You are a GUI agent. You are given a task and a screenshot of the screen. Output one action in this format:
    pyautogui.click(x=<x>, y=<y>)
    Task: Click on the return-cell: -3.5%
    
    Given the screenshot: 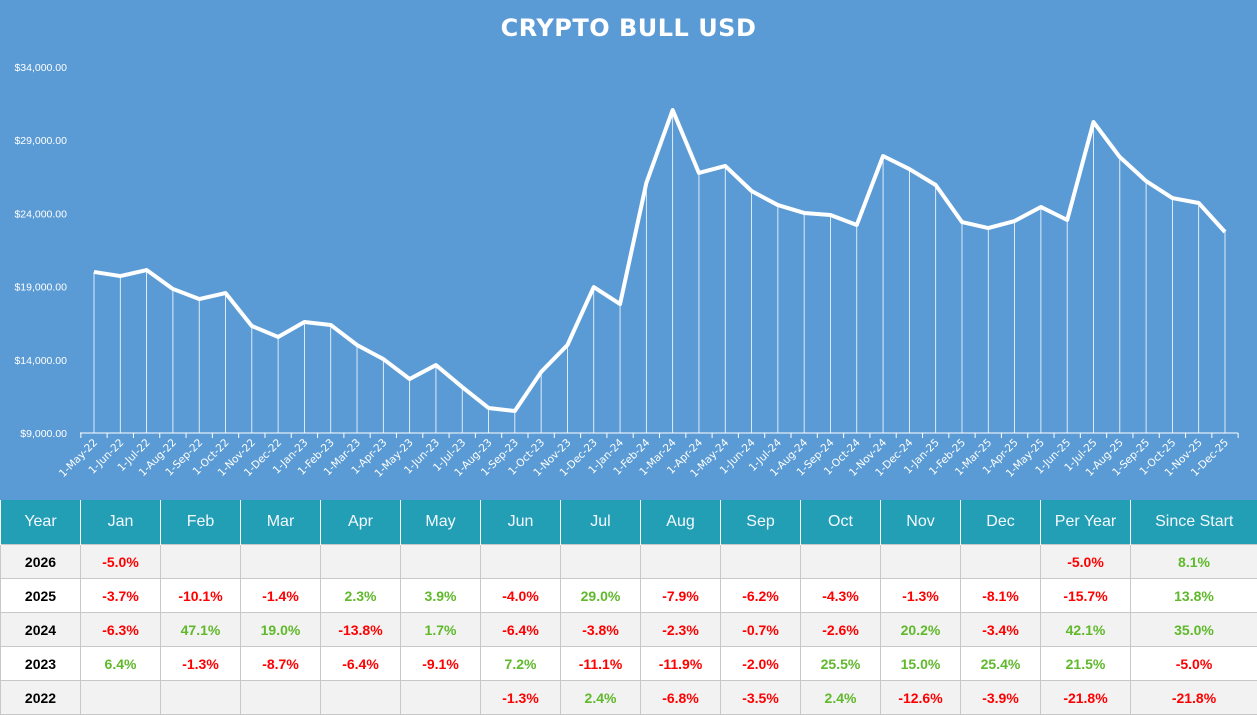 What is the action you would take?
    pyautogui.click(x=761, y=698)
    